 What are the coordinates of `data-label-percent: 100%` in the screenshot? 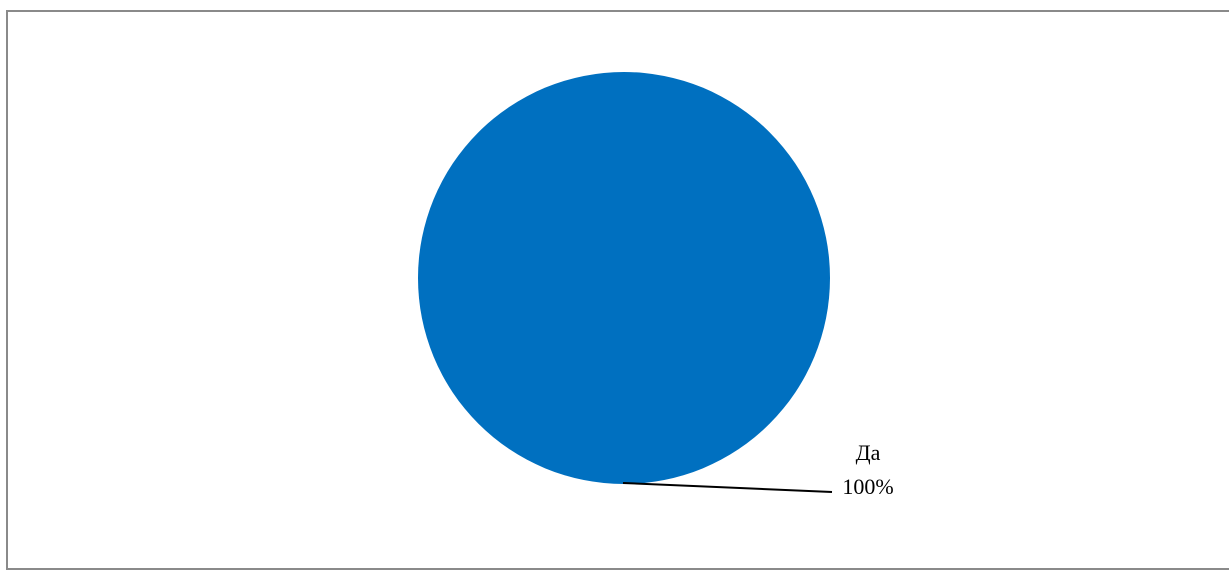 It's located at (867, 486).